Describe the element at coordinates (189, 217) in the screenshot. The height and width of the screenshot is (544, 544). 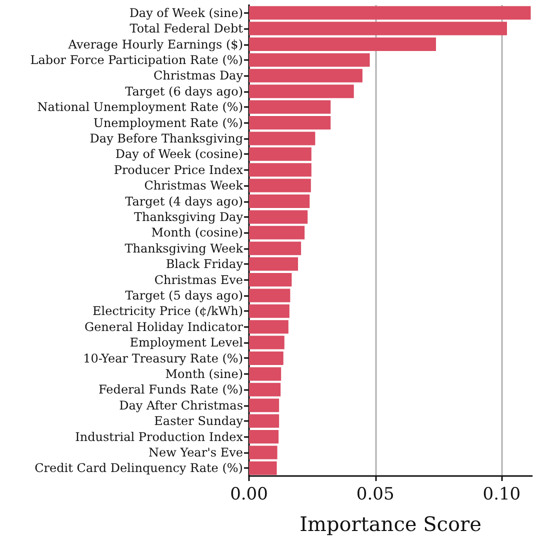
I see `y-tick-label: Thanksgiving Day` at that location.